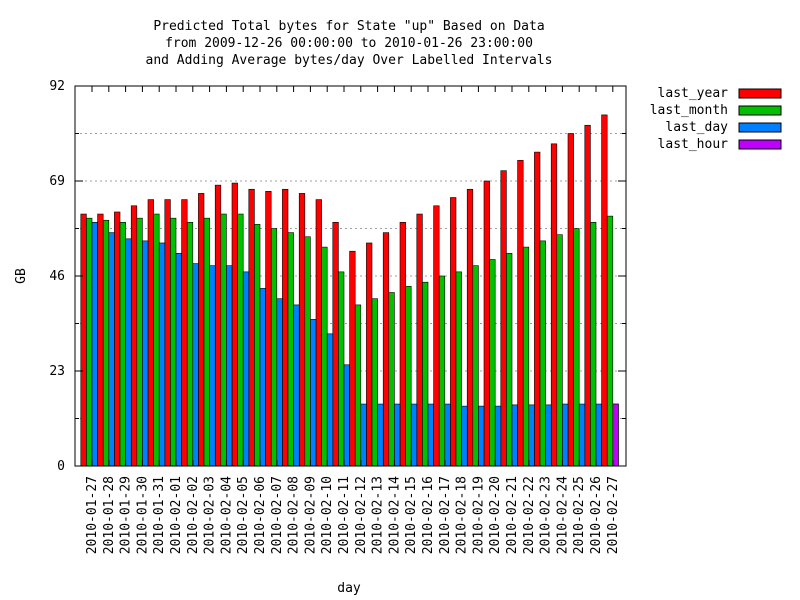 This screenshot has height=600, width=800. Describe the element at coordinates (142, 515) in the screenshot. I see `x-tick-label: 2010-01-30` at that location.